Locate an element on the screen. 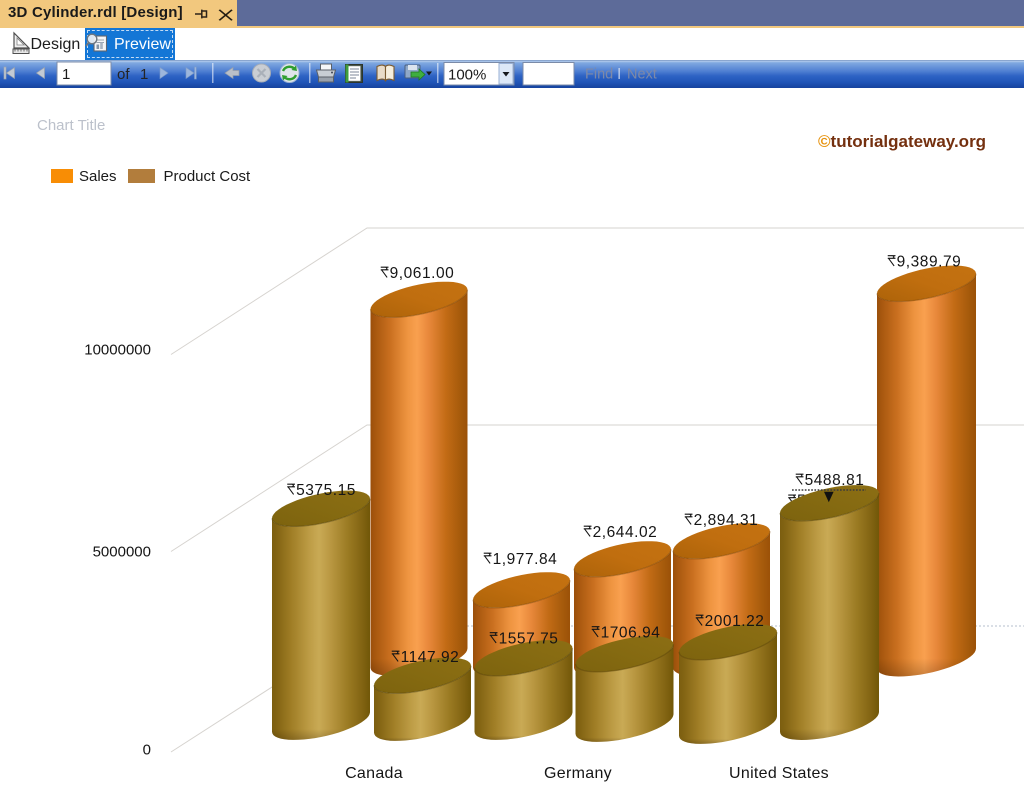  svg-text: Canada is located at coordinates (374, 773).